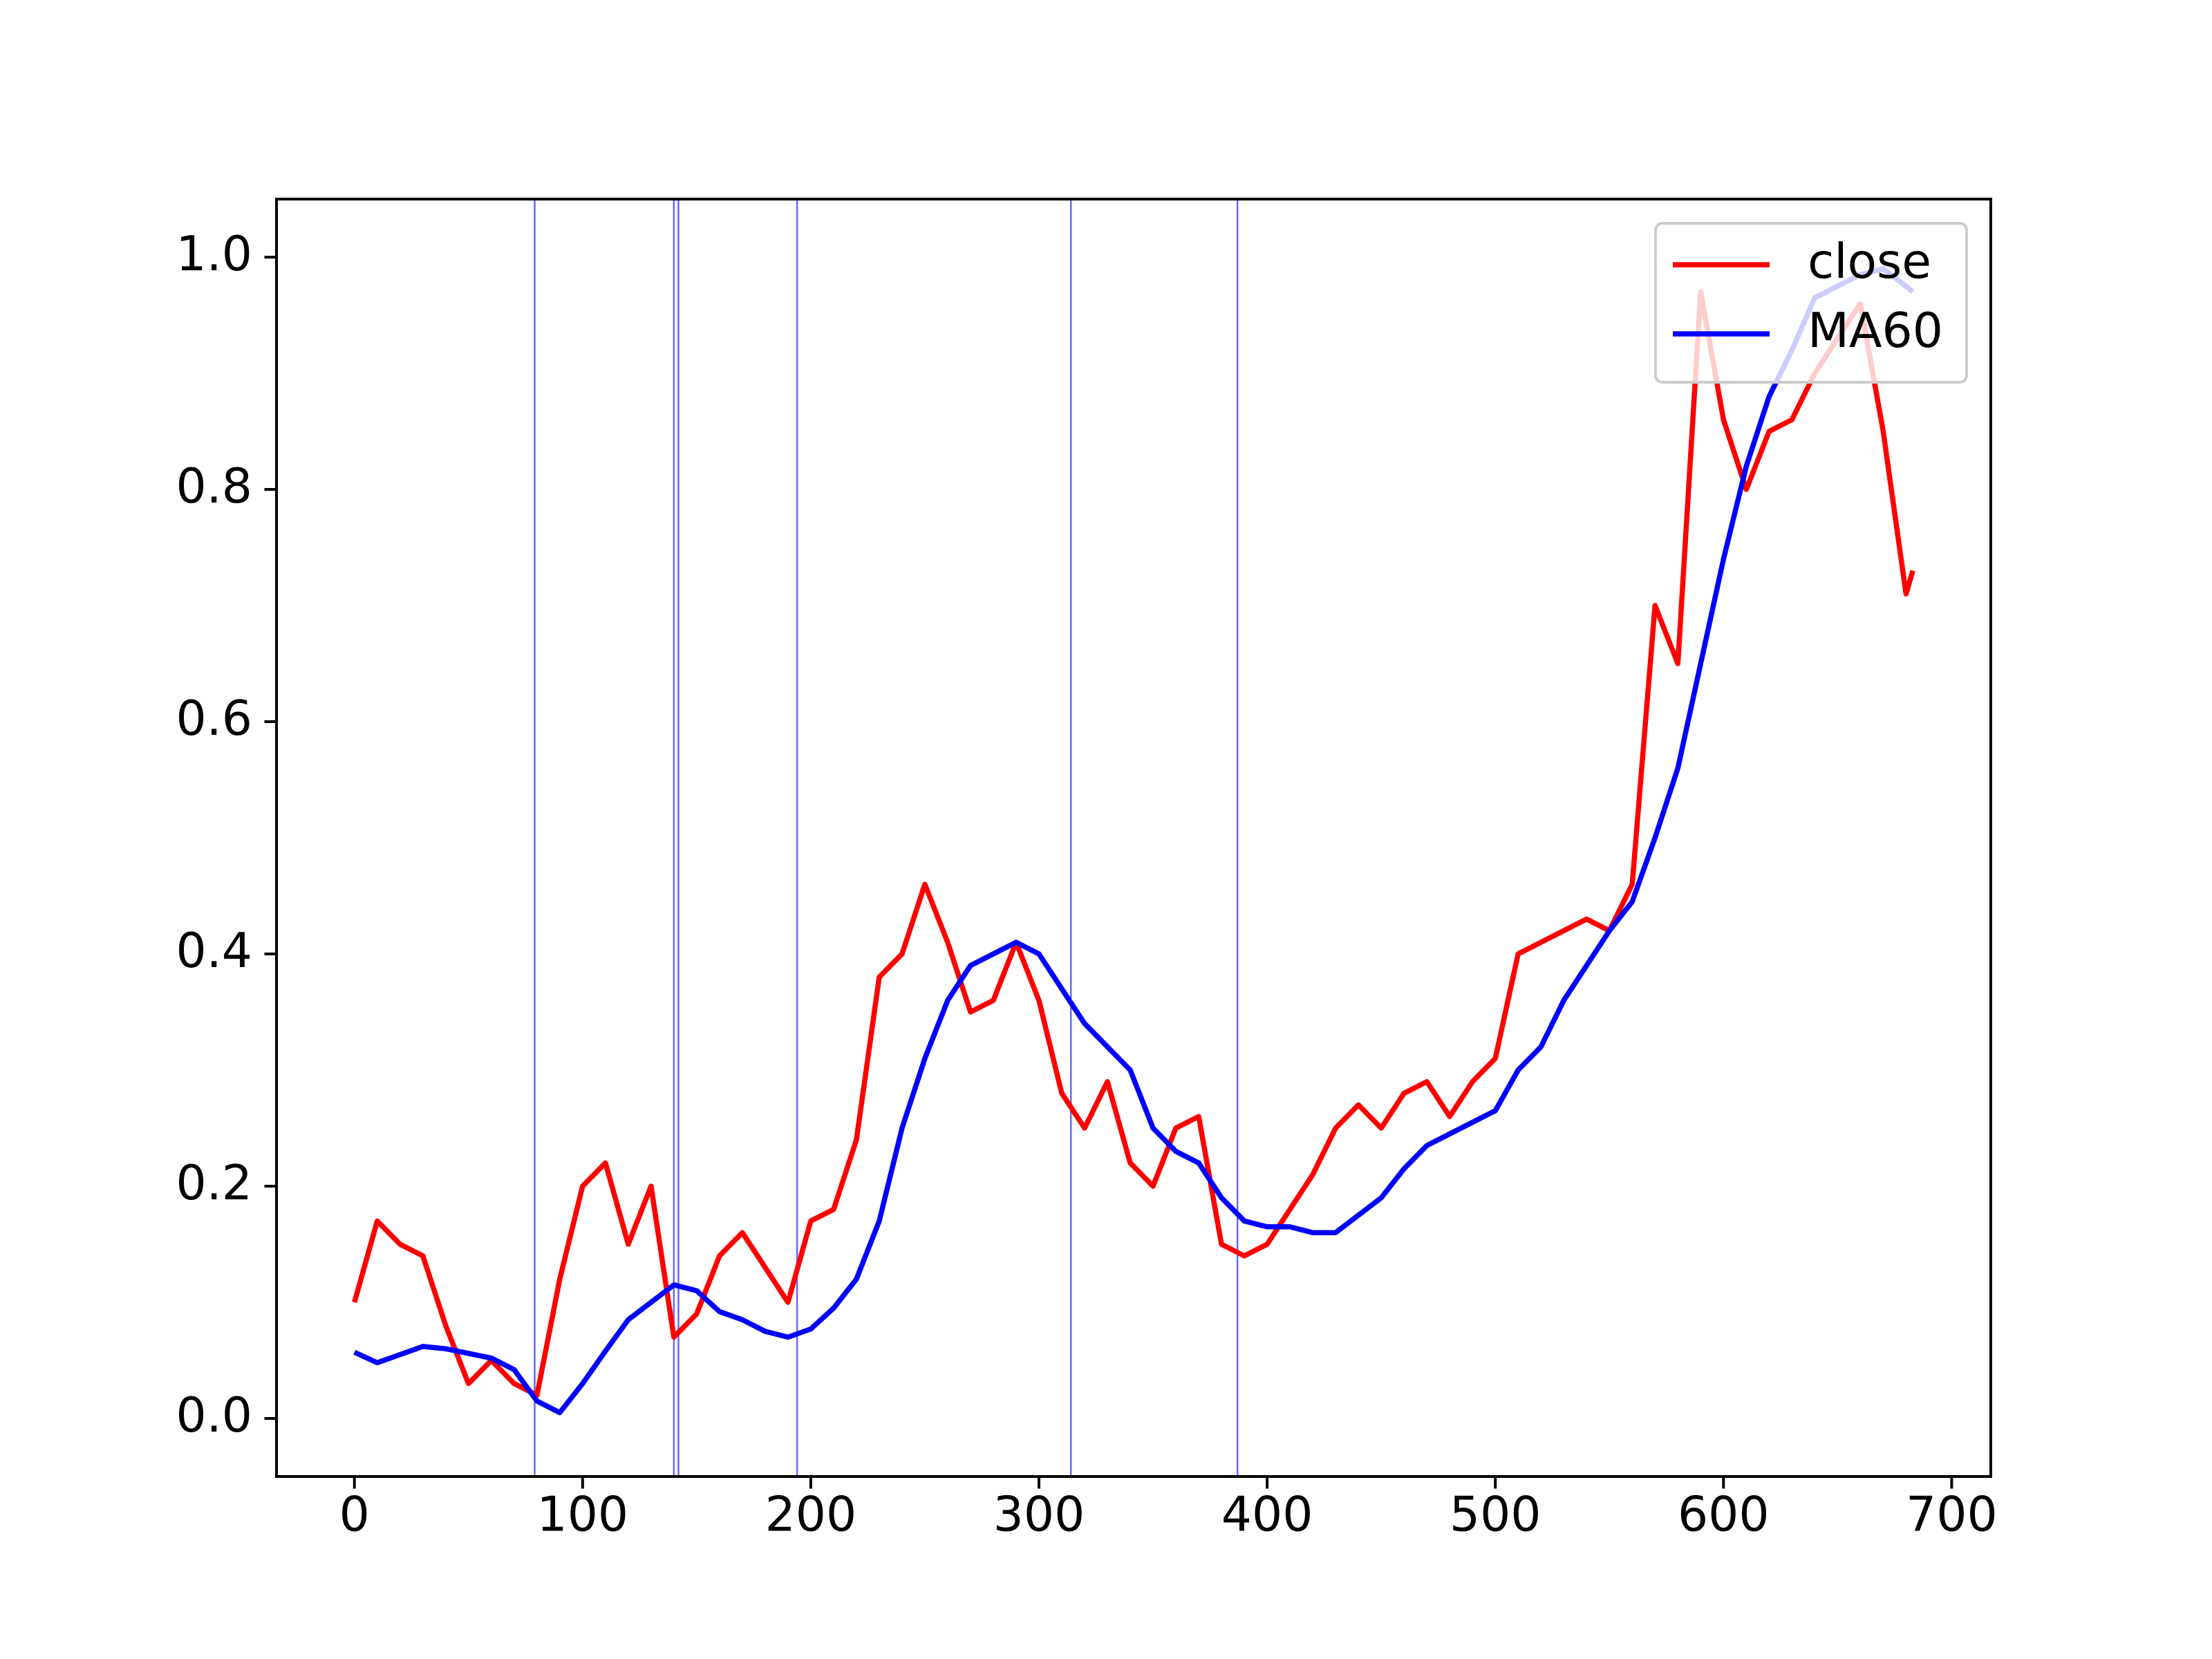  I want to click on y-tick-label: 0.2, so click(214, 1183).